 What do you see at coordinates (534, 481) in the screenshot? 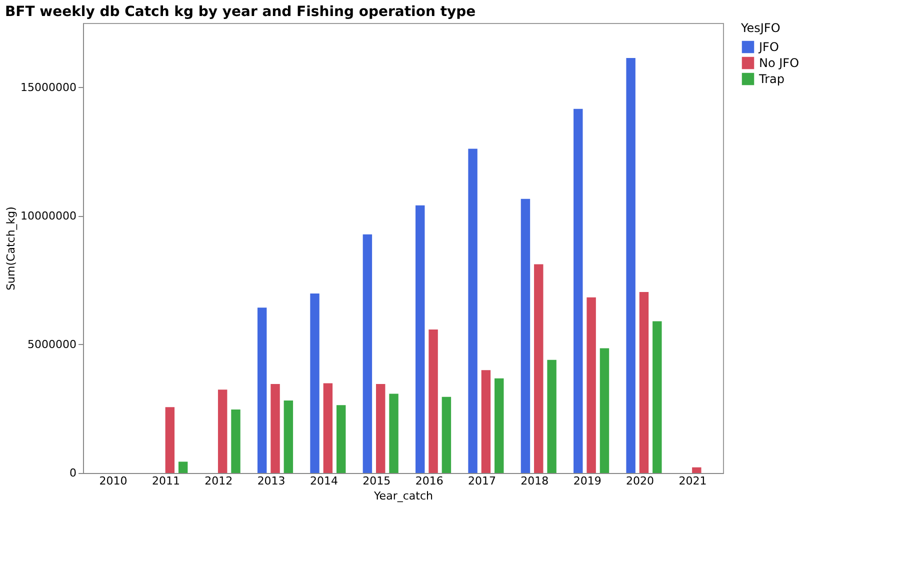
I see `x-tick-label: 2018` at bounding box center [534, 481].